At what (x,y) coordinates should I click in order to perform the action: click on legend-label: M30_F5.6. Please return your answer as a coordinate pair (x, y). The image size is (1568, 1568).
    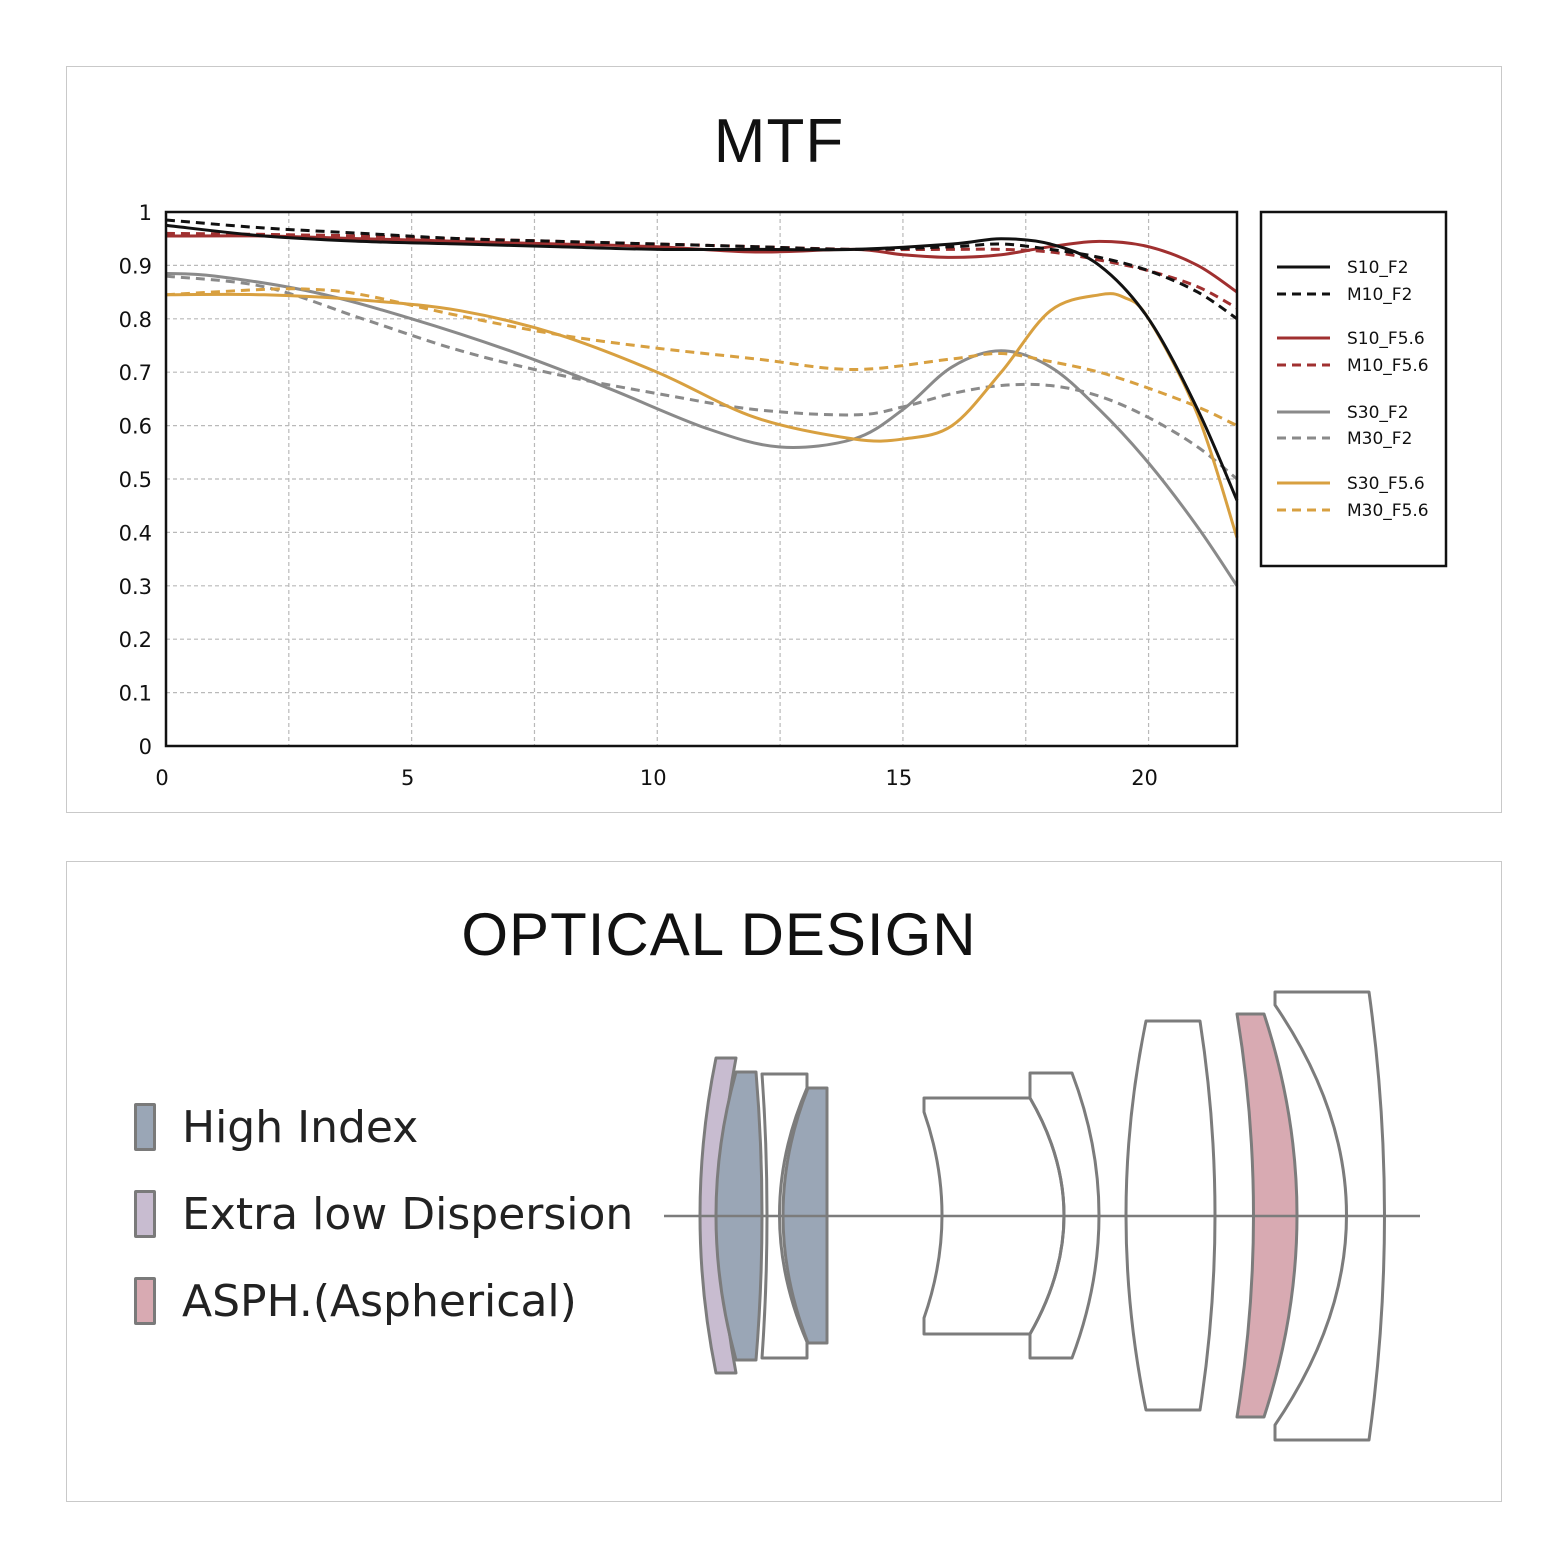
    Looking at the image, I should click on (1388, 511).